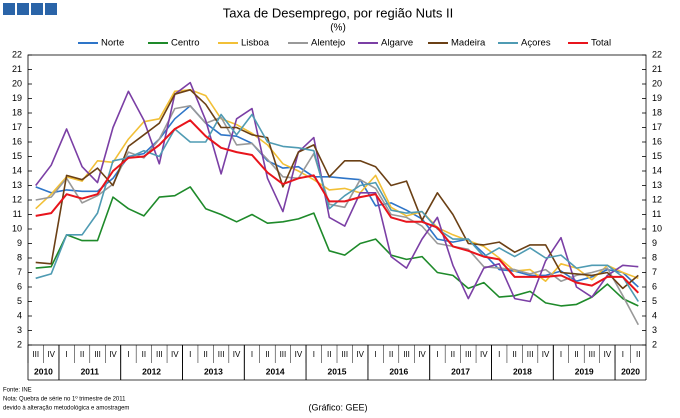  What do you see at coordinates (654, 301) in the screenshot?
I see `y-tick-label-right: 5` at bounding box center [654, 301].